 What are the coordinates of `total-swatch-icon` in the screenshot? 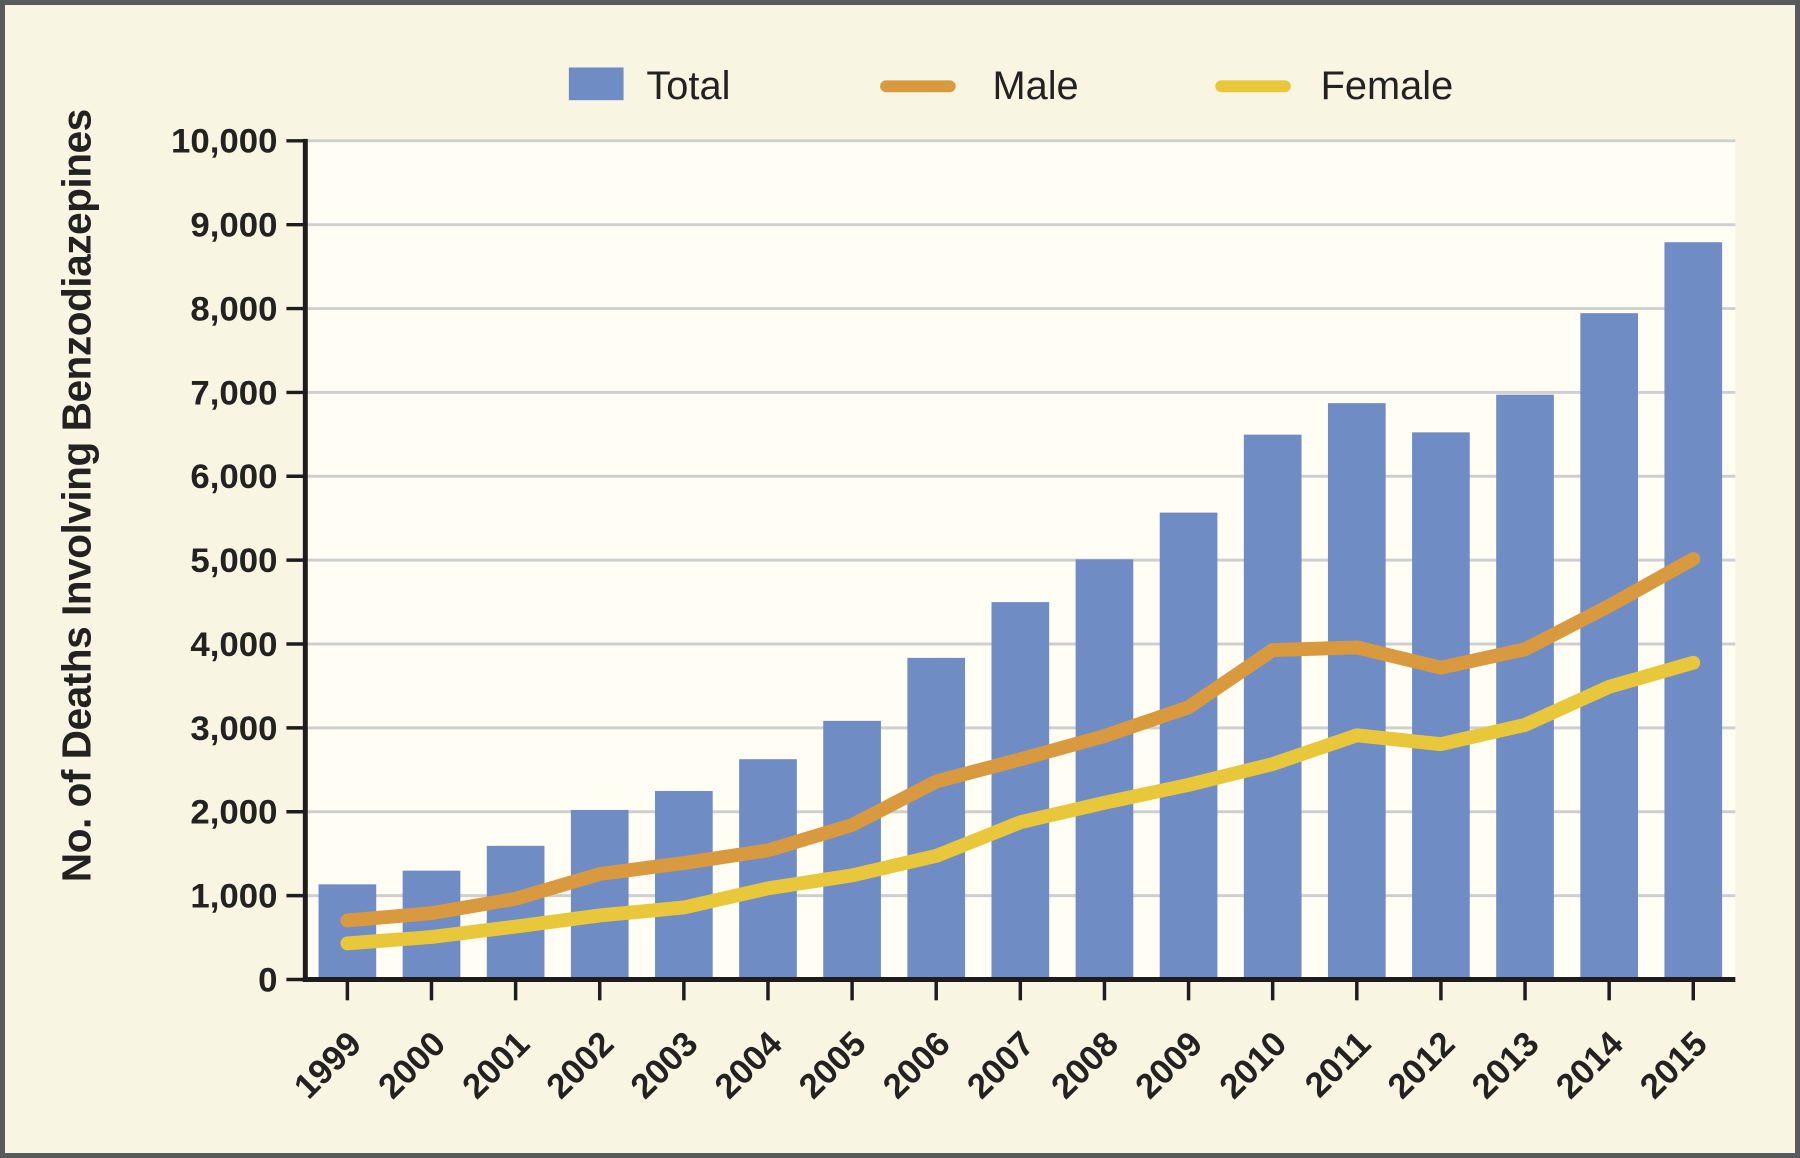 It's located at (596, 84).